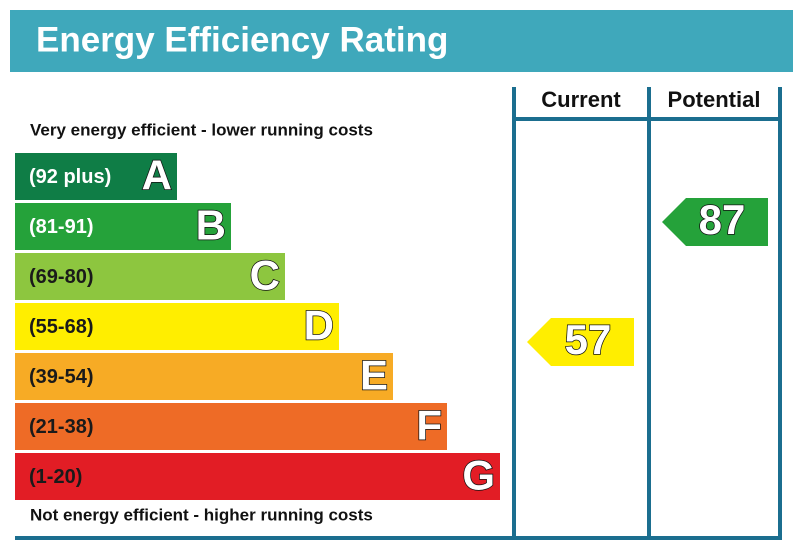  Describe the element at coordinates (714, 99) in the screenshot. I see `column-header: Potential` at that location.